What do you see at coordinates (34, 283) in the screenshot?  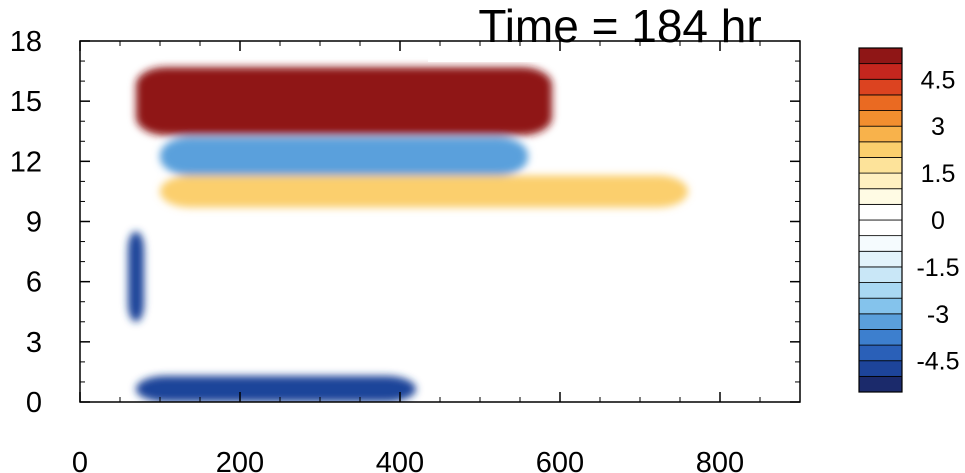 I see `y-tick-label-2: 6` at bounding box center [34, 283].